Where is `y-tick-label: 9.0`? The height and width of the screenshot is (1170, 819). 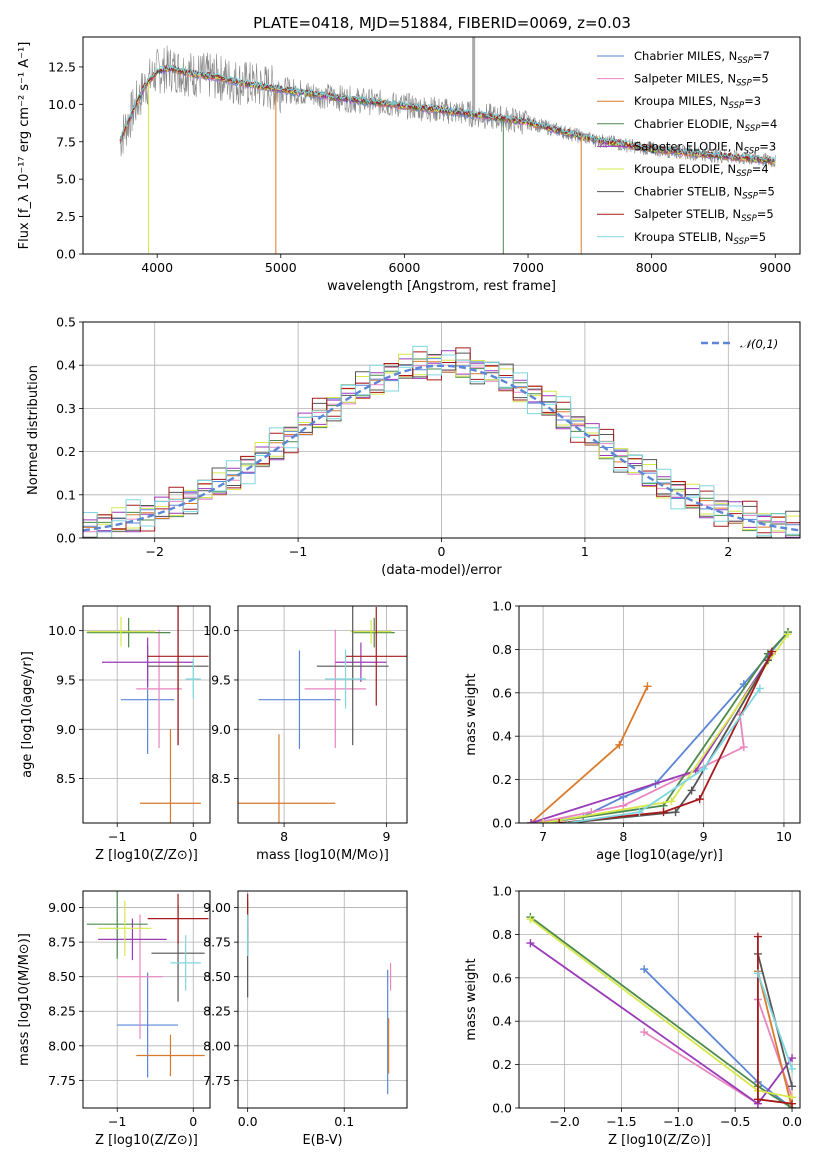
y-tick-label: 9.0 is located at coordinates (66, 729).